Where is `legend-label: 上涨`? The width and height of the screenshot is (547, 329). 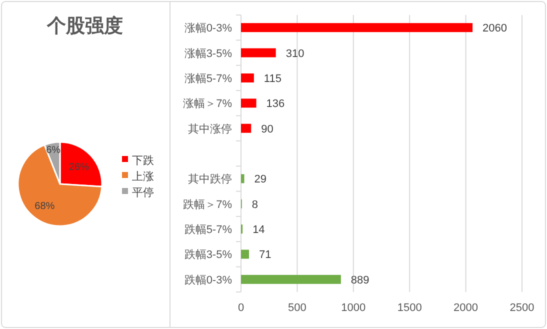 legend-label: 上涨 is located at coordinates (143, 176).